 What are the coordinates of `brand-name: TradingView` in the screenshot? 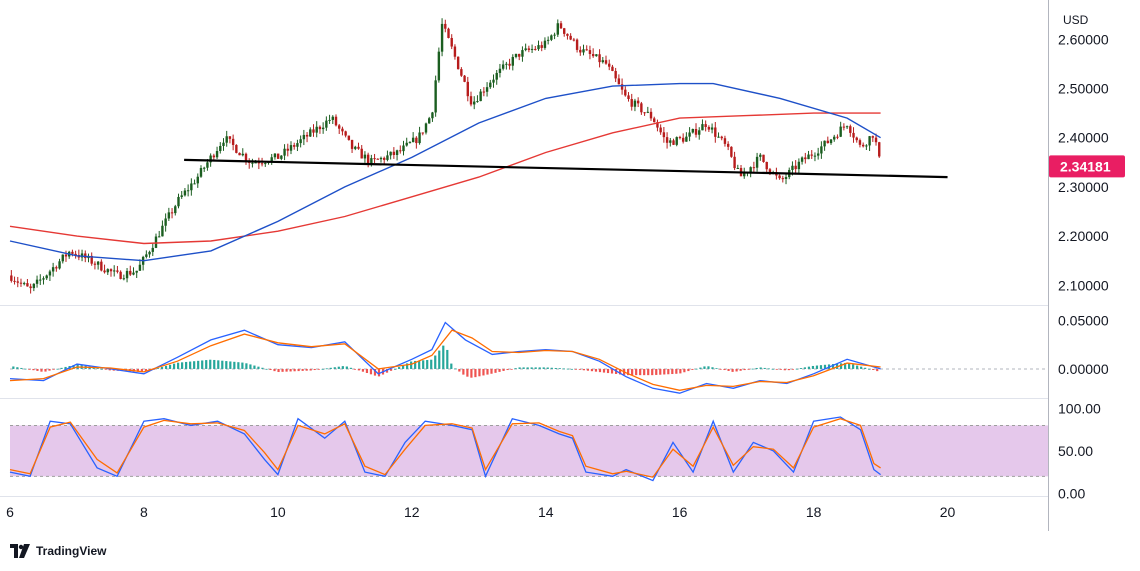 It's located at (71, 551).